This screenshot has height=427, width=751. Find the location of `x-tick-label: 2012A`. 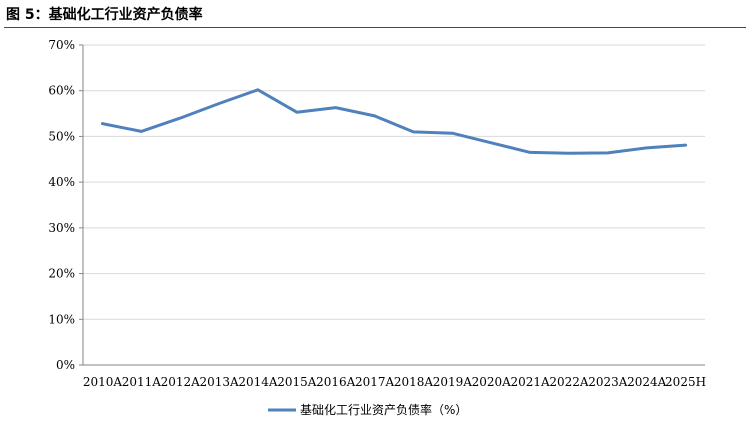

x-tick-label: 2012A is located at coordinates (181, 382).